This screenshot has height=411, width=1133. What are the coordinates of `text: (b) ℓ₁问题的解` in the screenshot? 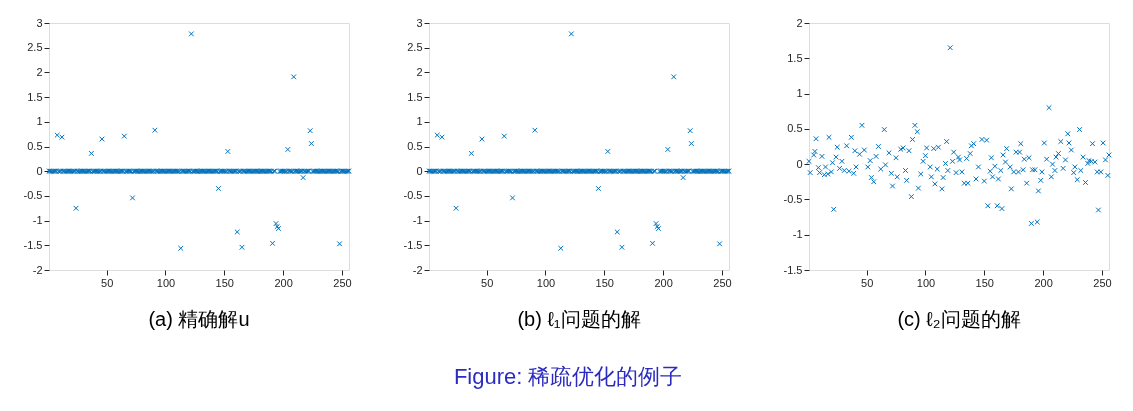 It's located at (579, 319).